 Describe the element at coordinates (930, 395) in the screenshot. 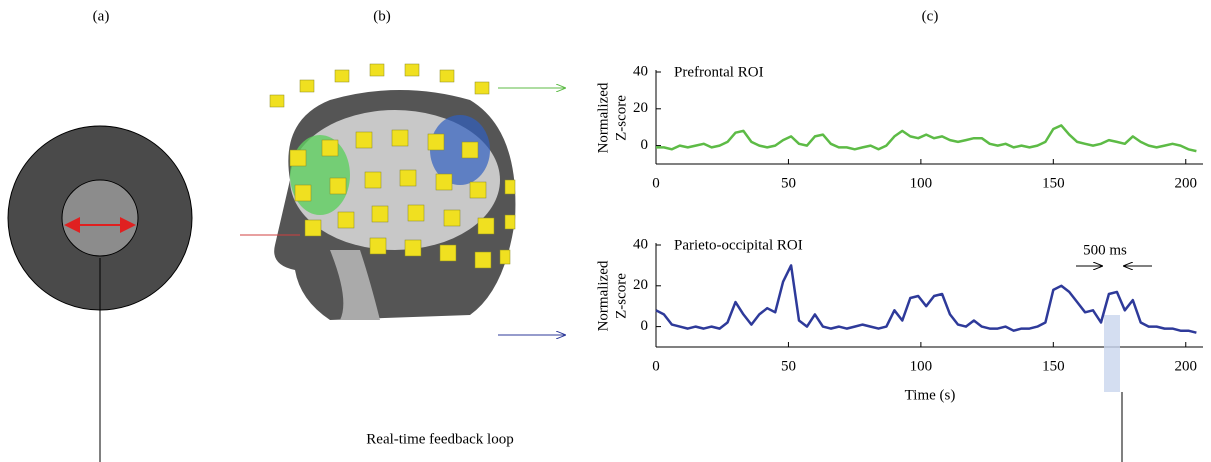

I see `x-axis-label: Time (s)` at that location.